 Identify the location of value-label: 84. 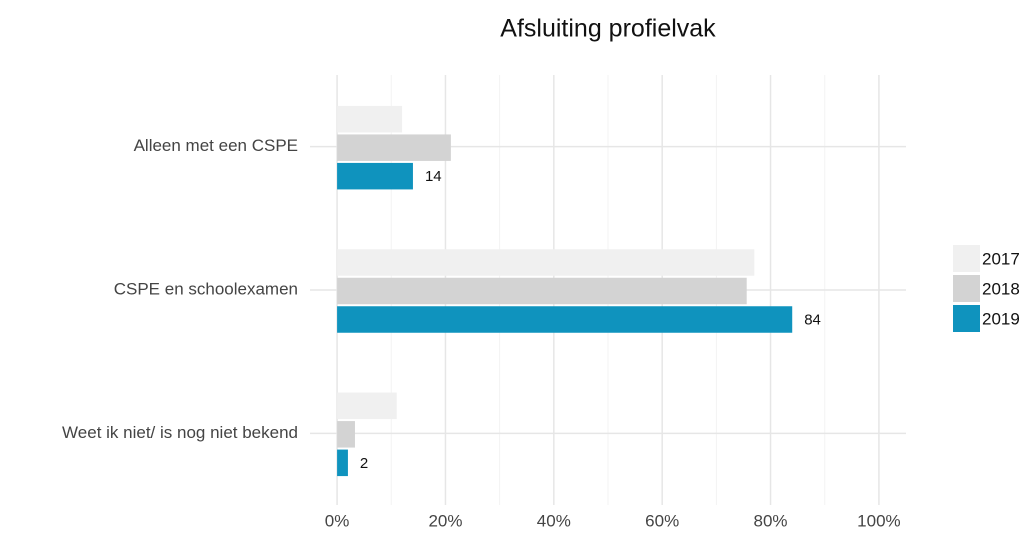
(812, 319).